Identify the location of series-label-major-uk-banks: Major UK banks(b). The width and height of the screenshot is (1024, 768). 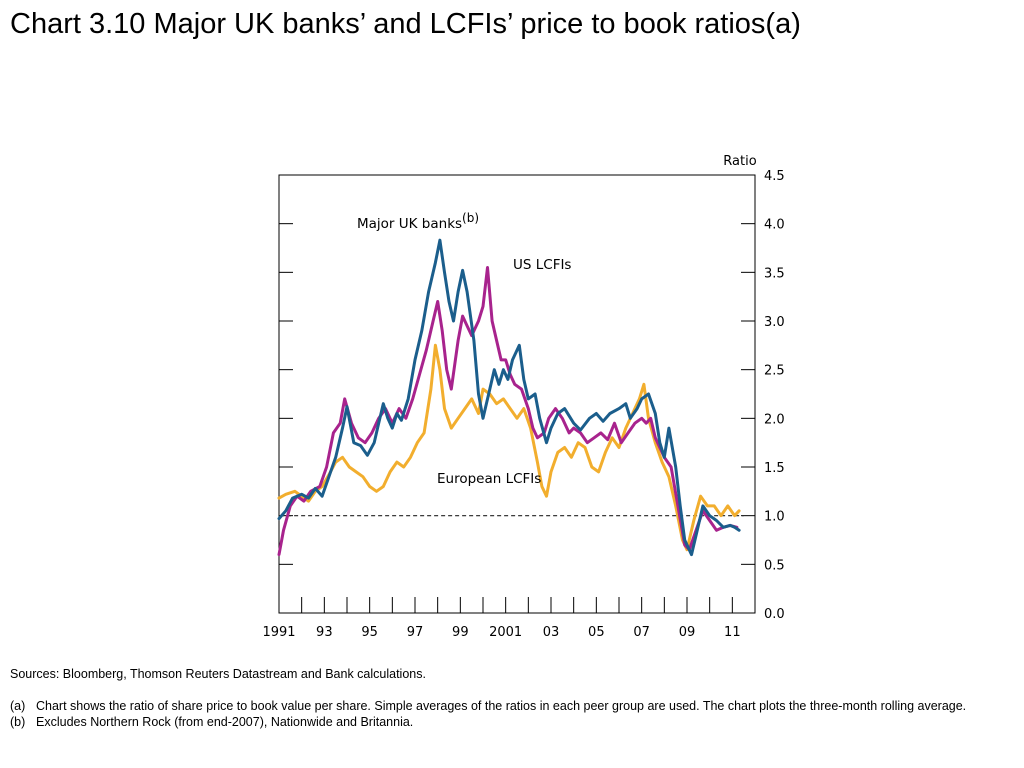
(418, 221).